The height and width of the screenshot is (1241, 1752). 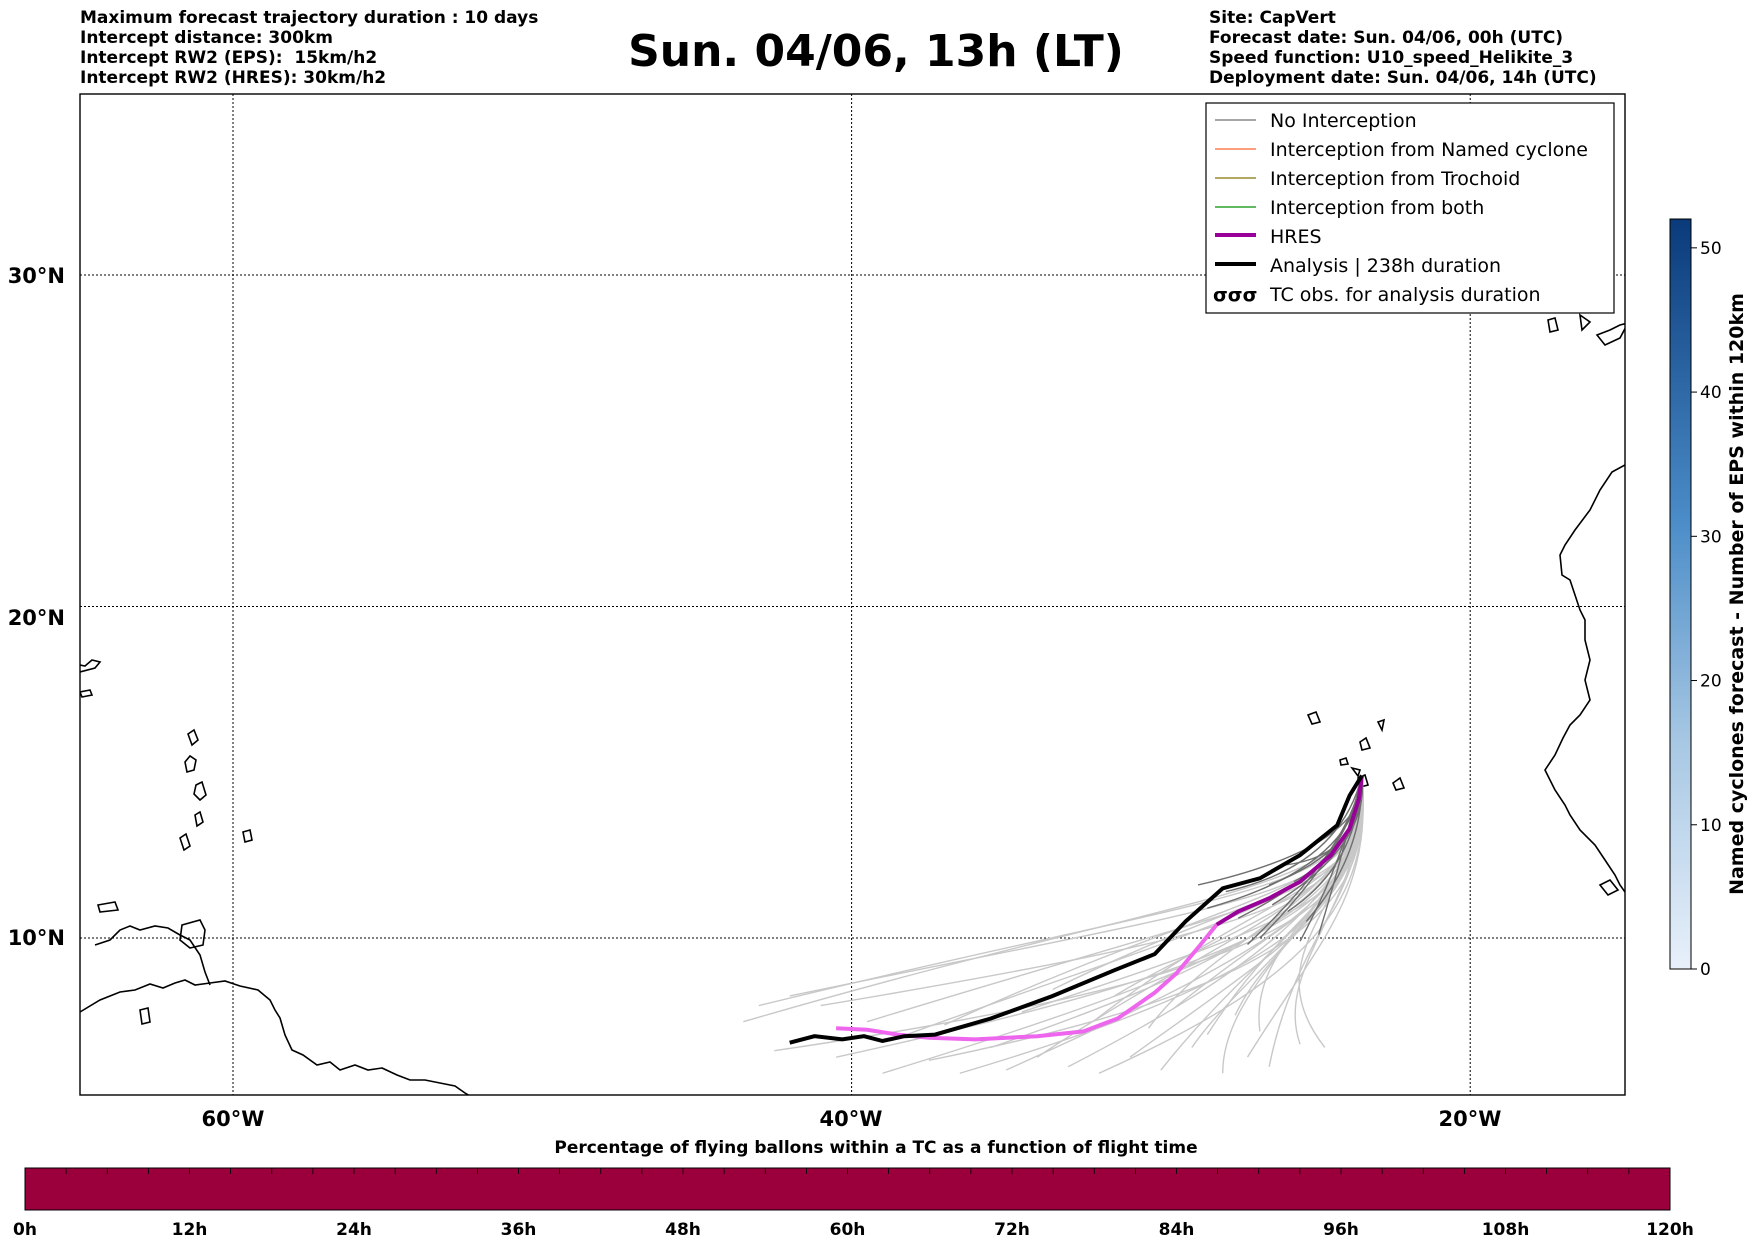 What do you see at coordinates (851, 1119) in the screenshot?
I see `lon-label-40w: 40°W` at bounding box center [851, 1119].